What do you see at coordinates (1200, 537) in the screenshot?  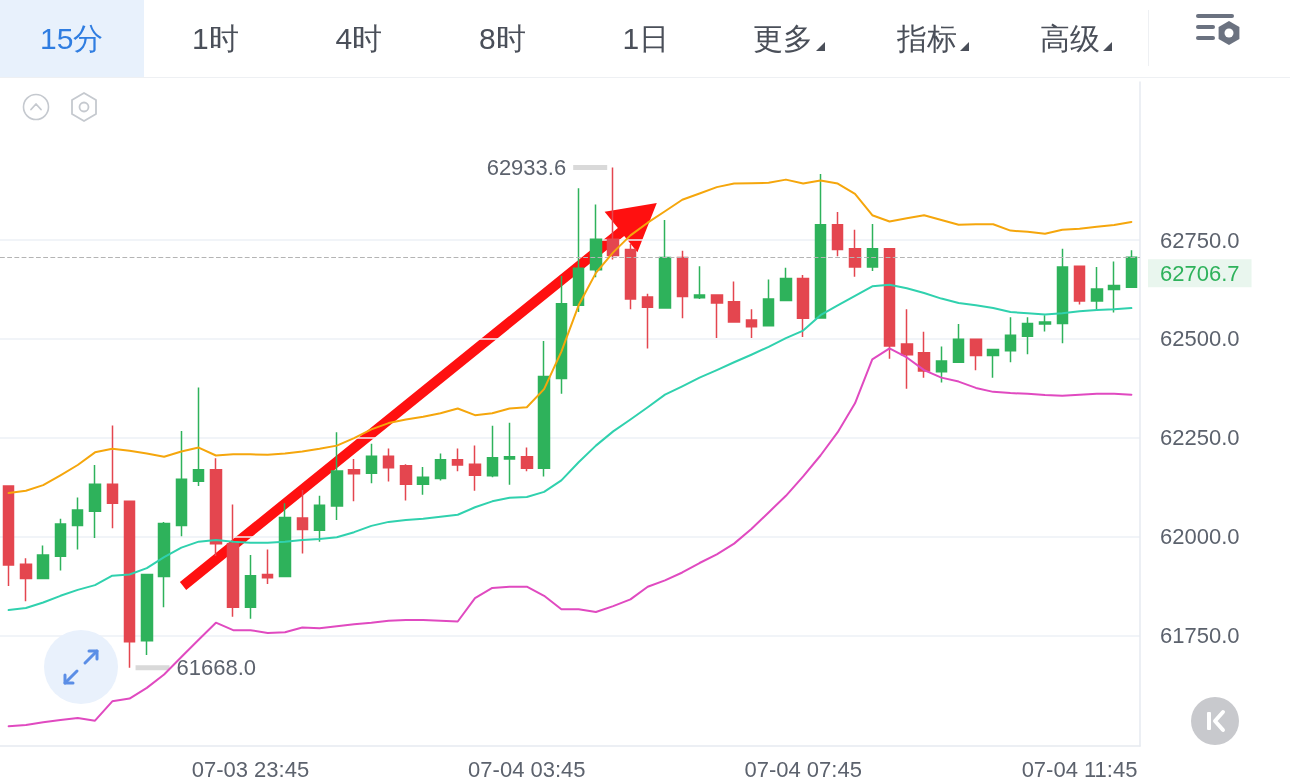 I see `y-tick-label: 62000.0` at bounding box center [1200, 537].